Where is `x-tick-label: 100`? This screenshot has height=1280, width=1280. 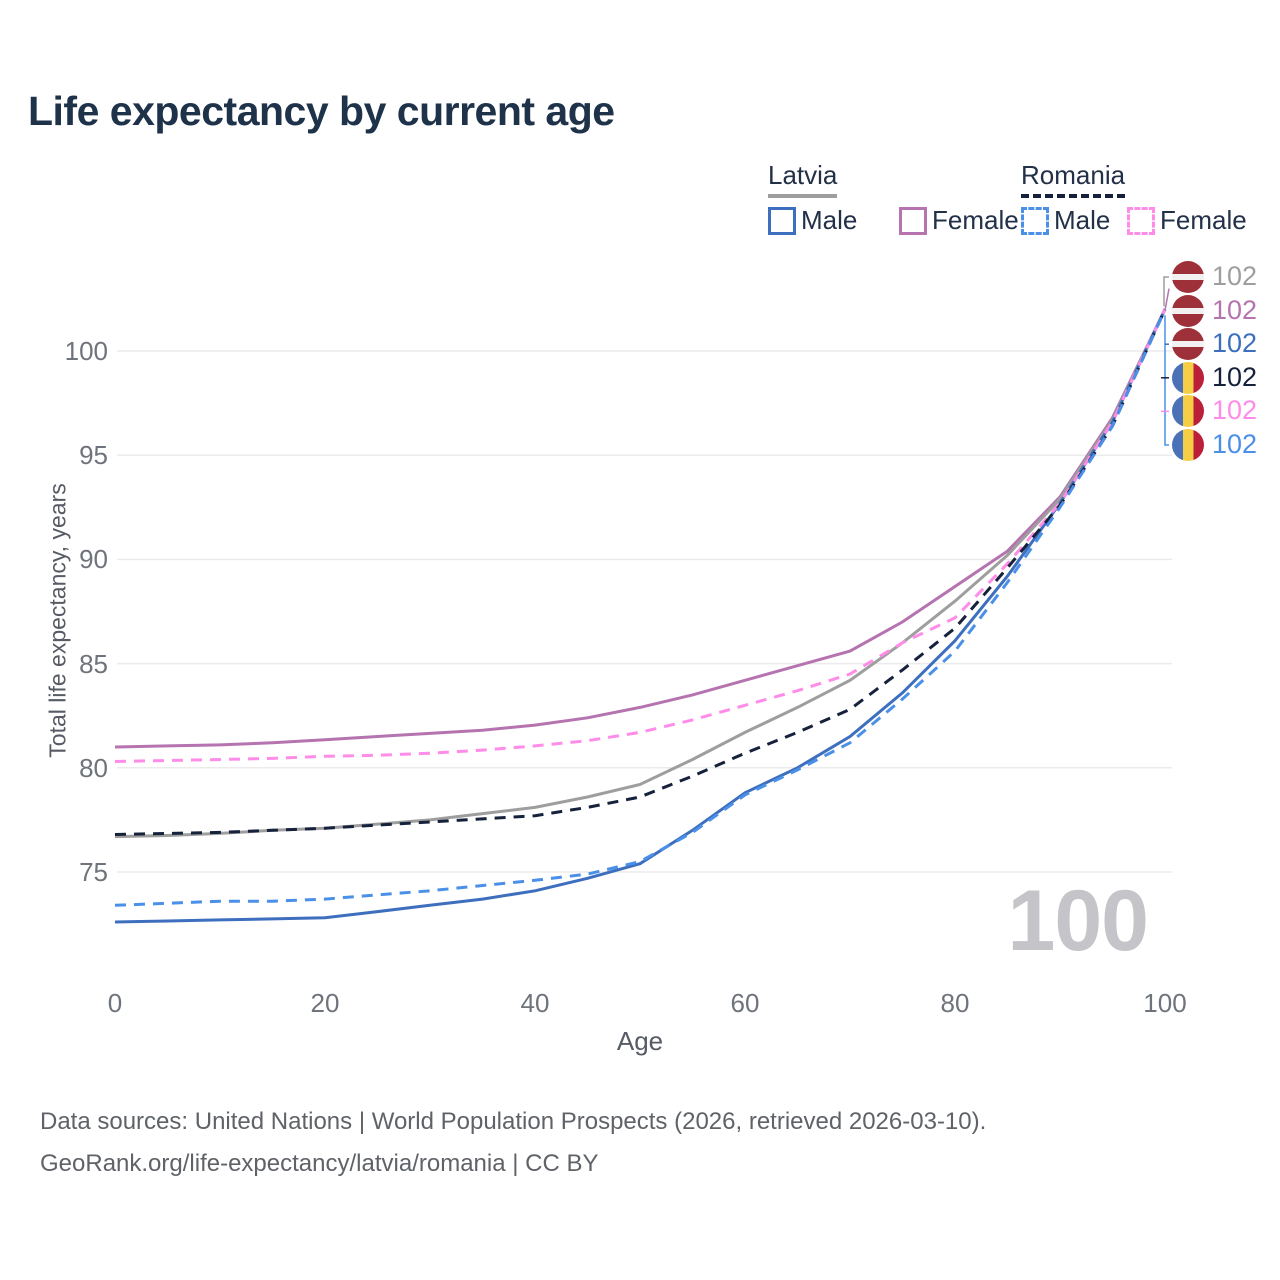
x-tick-label: 100 is located at coordinates (1165, 1003).